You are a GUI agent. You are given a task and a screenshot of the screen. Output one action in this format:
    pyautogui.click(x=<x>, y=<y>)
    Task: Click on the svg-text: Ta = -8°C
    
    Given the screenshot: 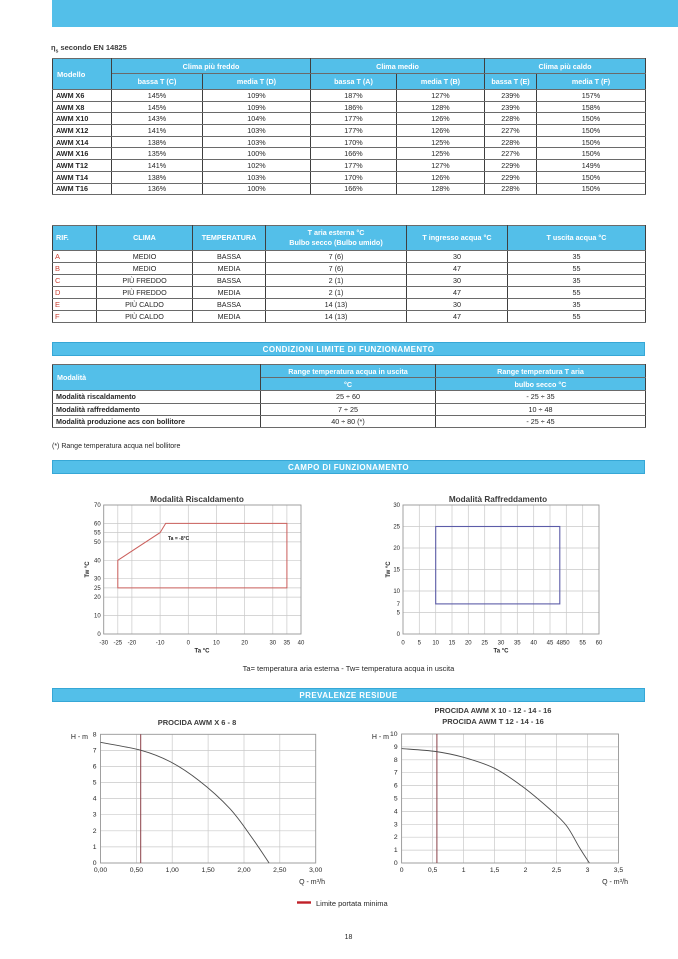 What is the action you would take?
    pyautogui.click(x=179, y=539)
    